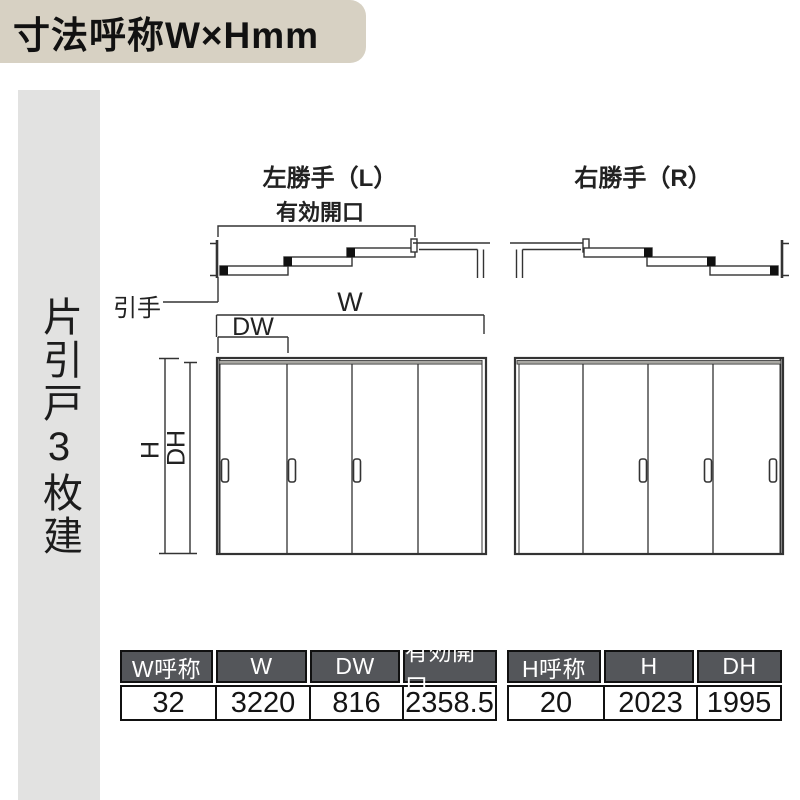 Image resolution: width=800 pixels, height=800 pixels. I want to click on width-table-value-row: 32 3220 816 2358.5, so click(308, 703).